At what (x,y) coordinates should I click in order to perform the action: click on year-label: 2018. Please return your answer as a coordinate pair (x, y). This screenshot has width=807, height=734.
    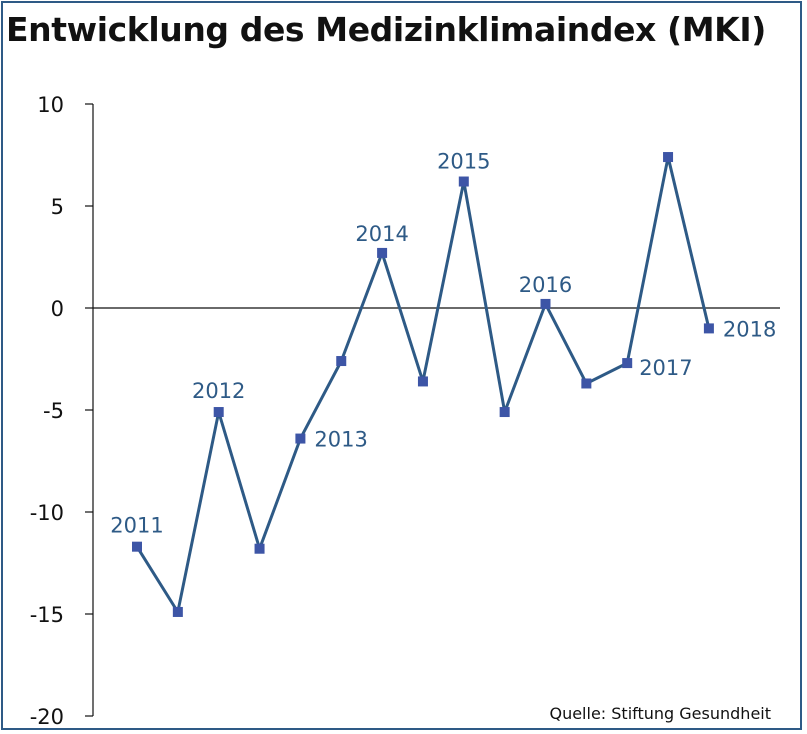
    Looking at the image, I should click on (749, 329).